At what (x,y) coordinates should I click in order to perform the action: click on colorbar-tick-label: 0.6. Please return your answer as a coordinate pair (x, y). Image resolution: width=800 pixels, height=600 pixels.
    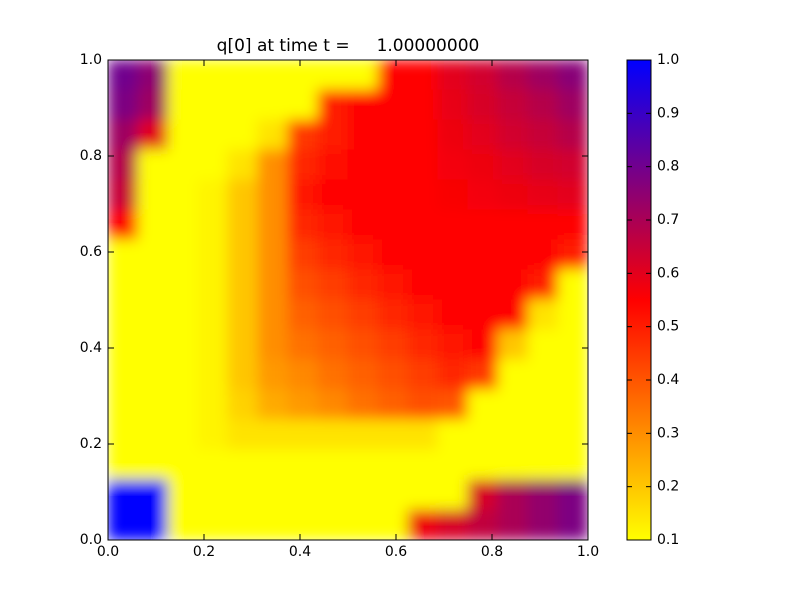
    Looking at the image, I should click on (668, 273).